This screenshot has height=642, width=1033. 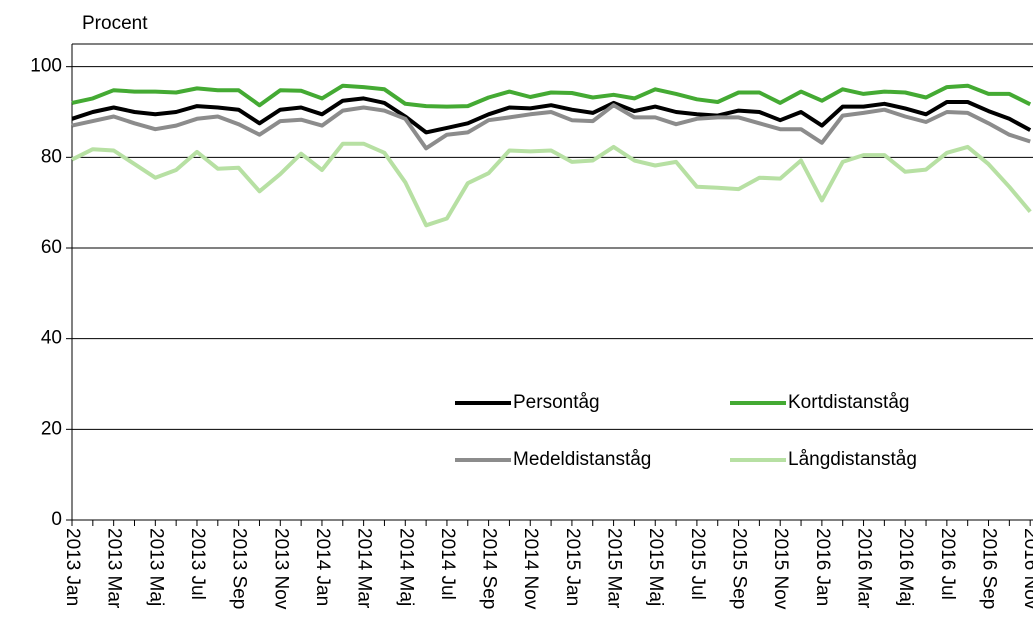 I want to click on x-tick-label: 2015 Sep, so click(x=739, y=568).